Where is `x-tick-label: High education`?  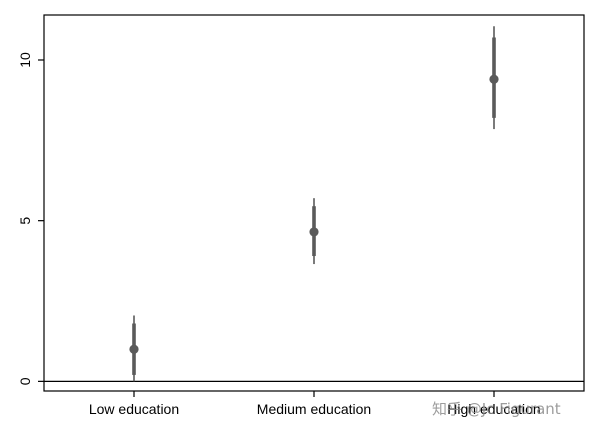 x-tick-label: High education is located at coordinates (493, 409).